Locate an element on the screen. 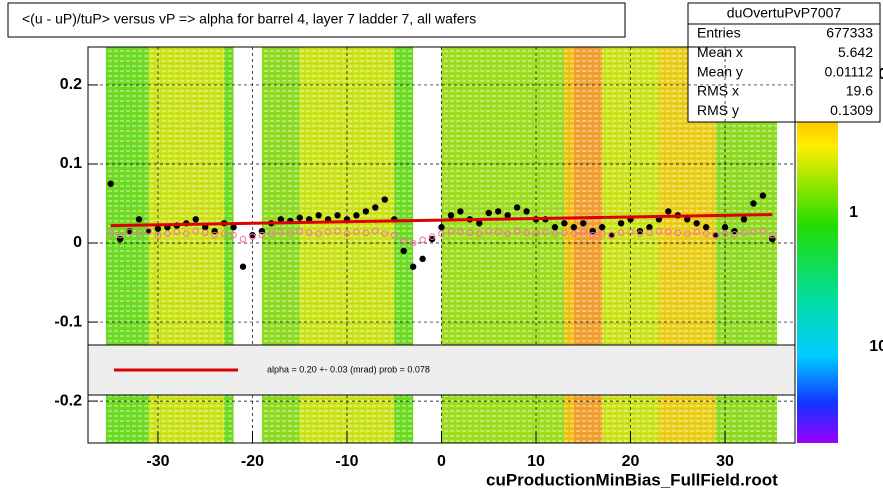 This screenshot has height=494, width=883. y-tick-label: 0.1 is located at coordinates (71, 163).